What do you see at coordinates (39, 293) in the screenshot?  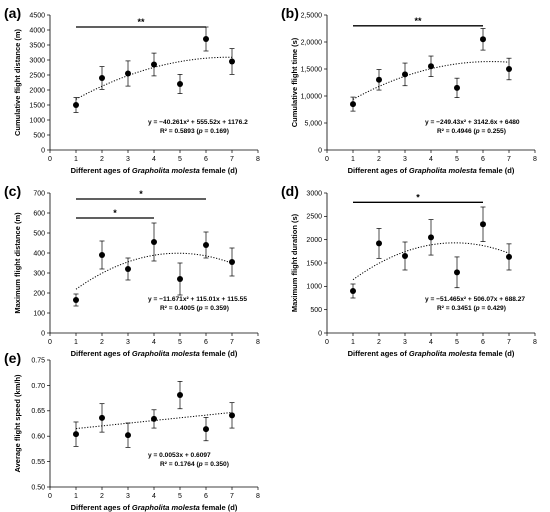 I see `y-tick-label: 200` at bounding box center [39, 293].